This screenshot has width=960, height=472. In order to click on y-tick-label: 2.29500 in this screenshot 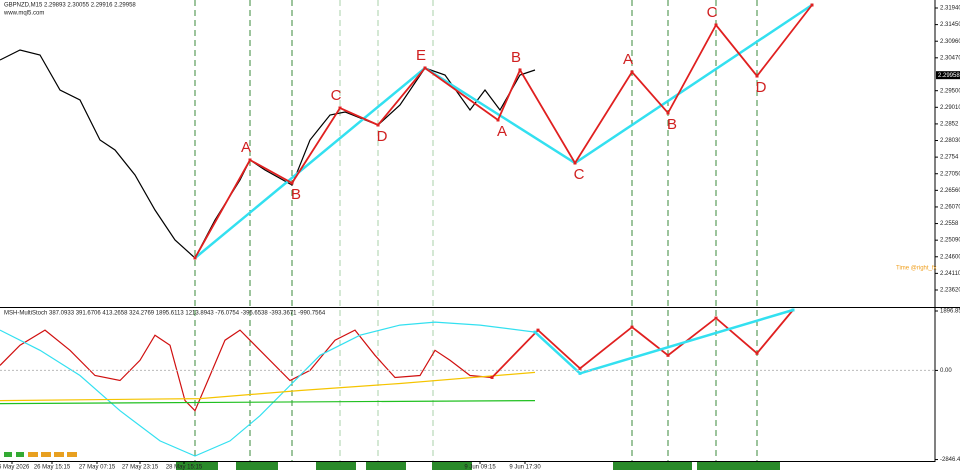, I will do `click(950, 91)`.